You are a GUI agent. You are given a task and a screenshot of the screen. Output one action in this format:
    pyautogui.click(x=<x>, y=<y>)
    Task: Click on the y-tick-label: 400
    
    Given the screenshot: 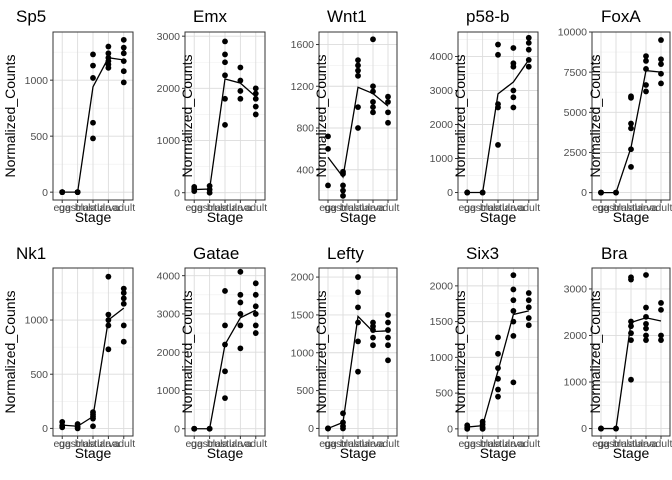 What is the action you would take?
    pyautogui.click(x=305, y=170)
    